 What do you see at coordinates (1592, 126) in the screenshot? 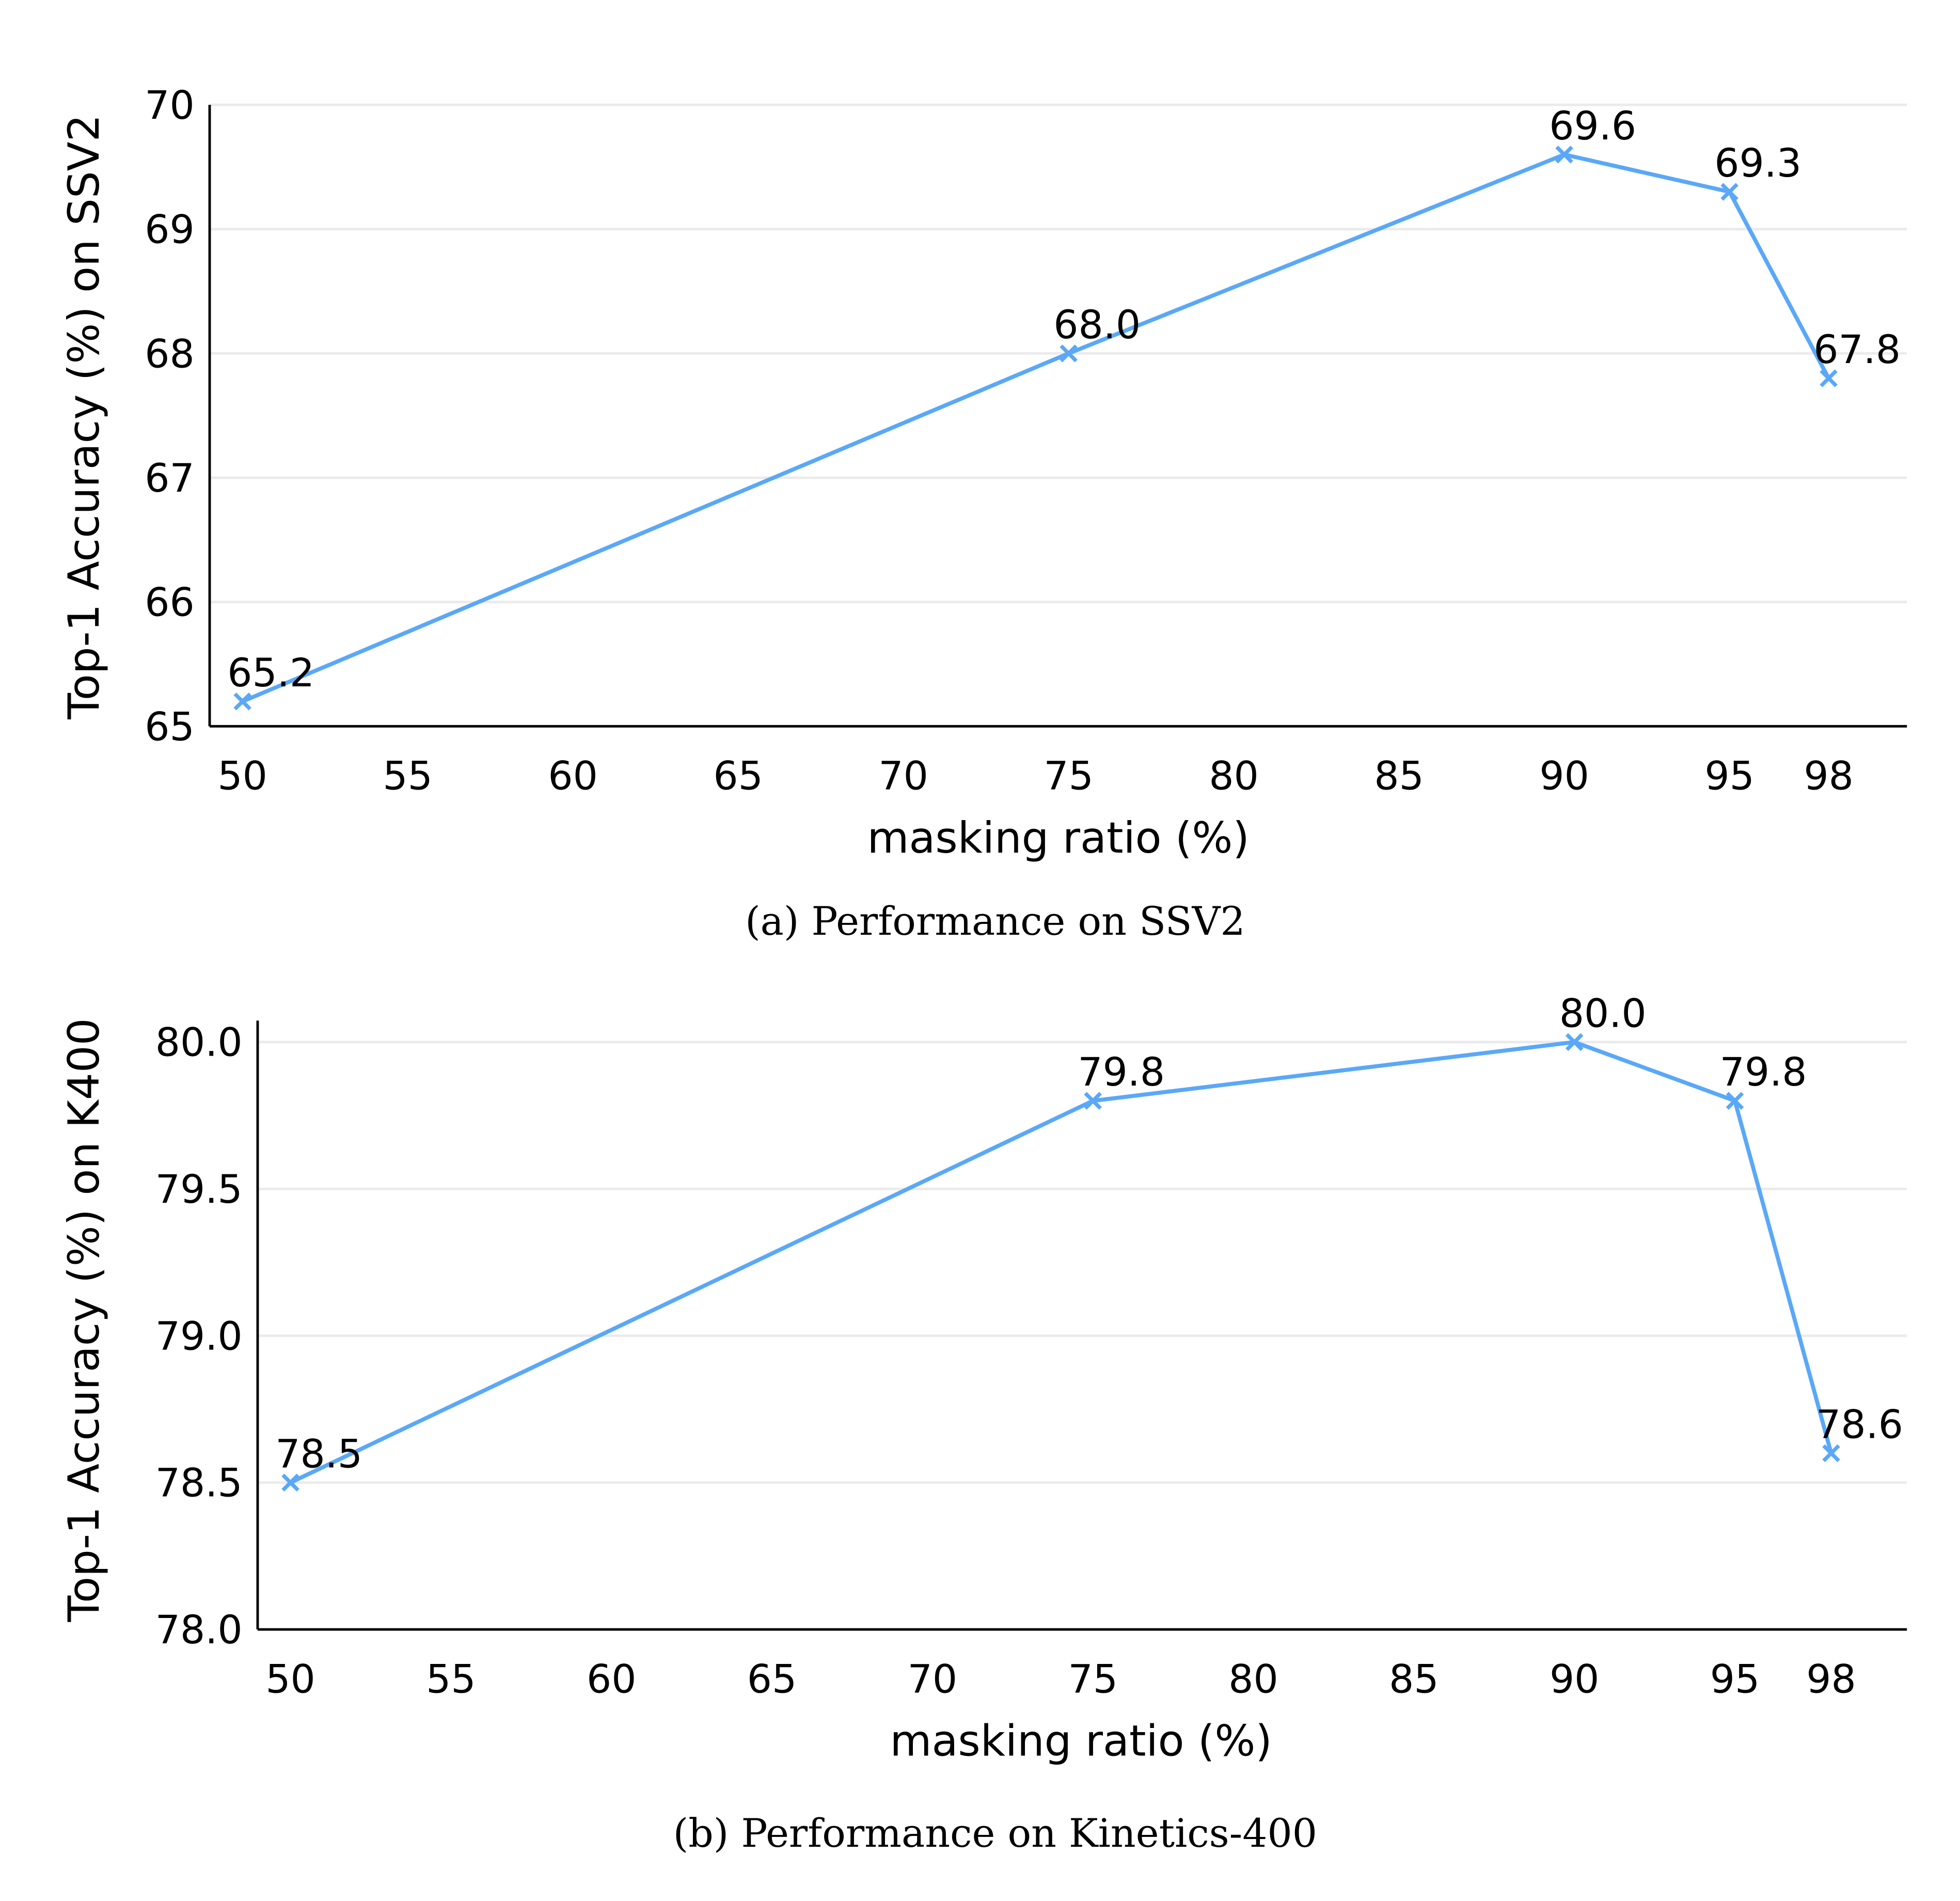
I see `data-label: 69.6` at bounding box center [1592, 126].